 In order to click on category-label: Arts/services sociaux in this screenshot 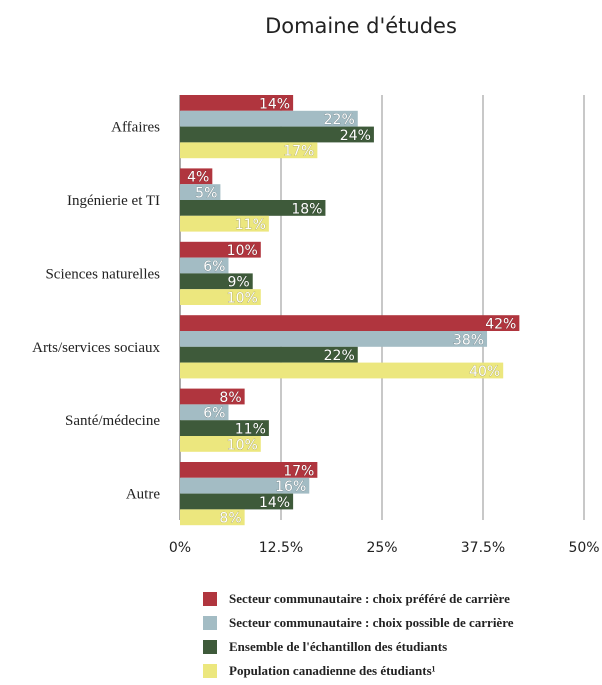, I will do `click(96, 348)`.